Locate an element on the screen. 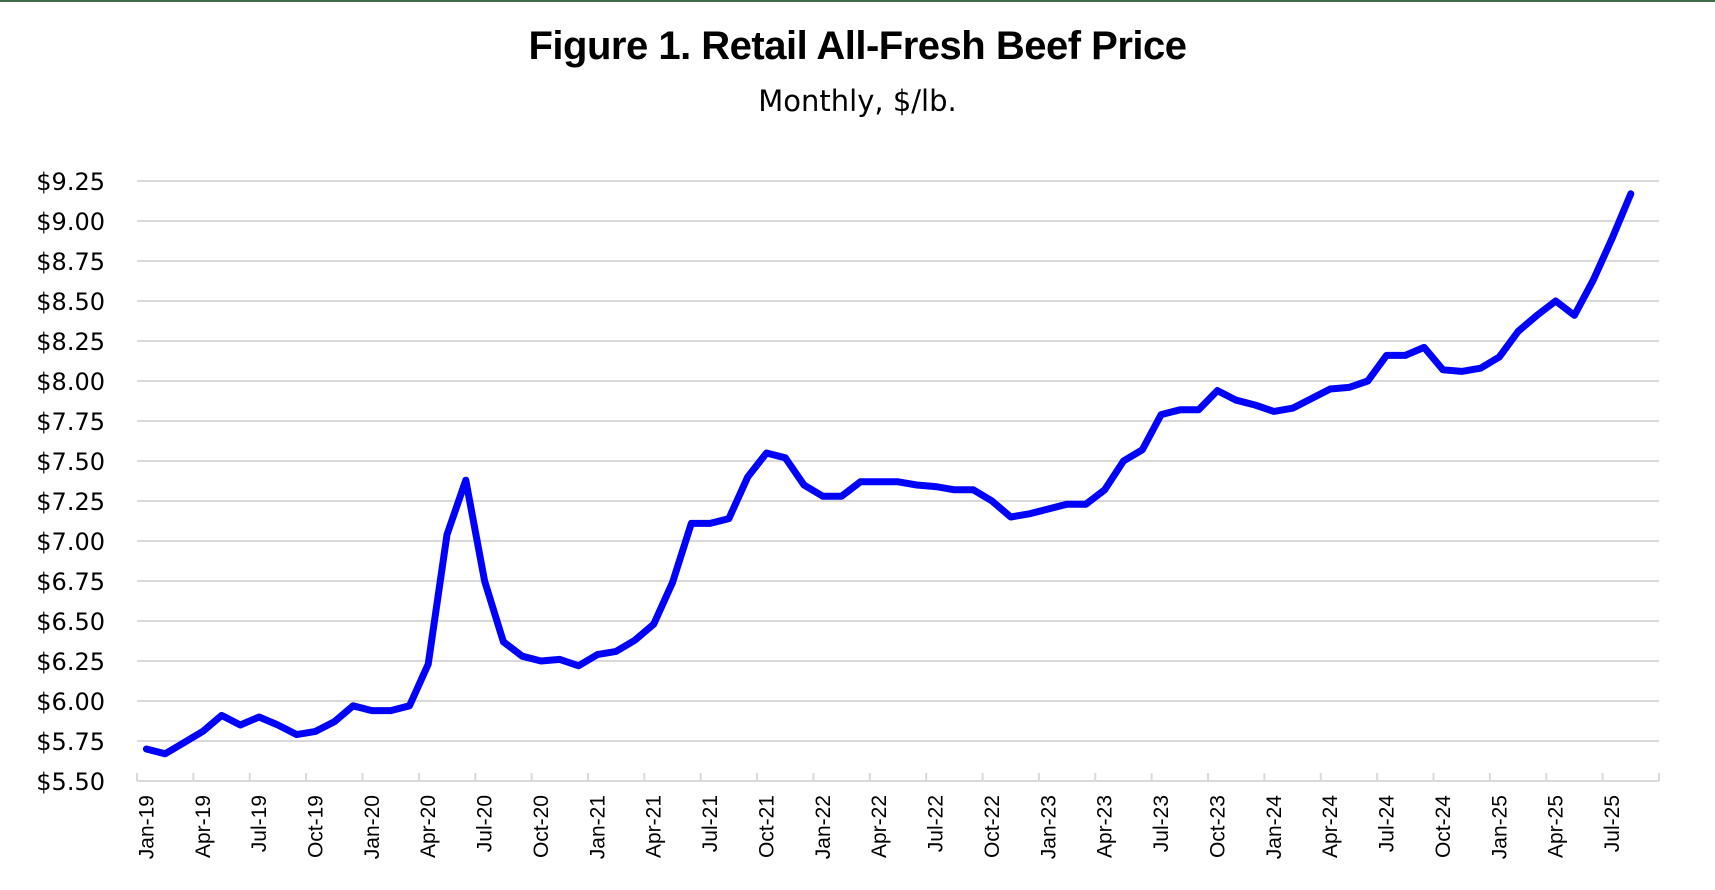 This screenshot has height=890, width=1715. x-tick-label: Jul-23 is located at coordinates (1161, 823).